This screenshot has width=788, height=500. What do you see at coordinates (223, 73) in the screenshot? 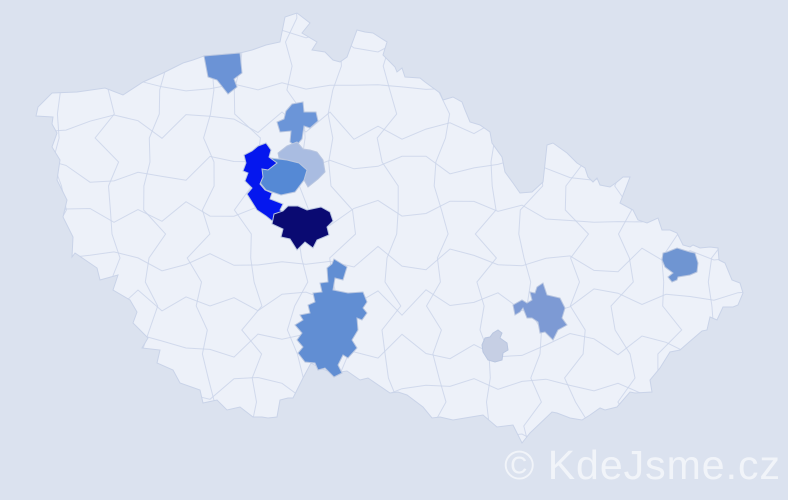
I see `highlighted-district-north` at bounding box center [223, 73].